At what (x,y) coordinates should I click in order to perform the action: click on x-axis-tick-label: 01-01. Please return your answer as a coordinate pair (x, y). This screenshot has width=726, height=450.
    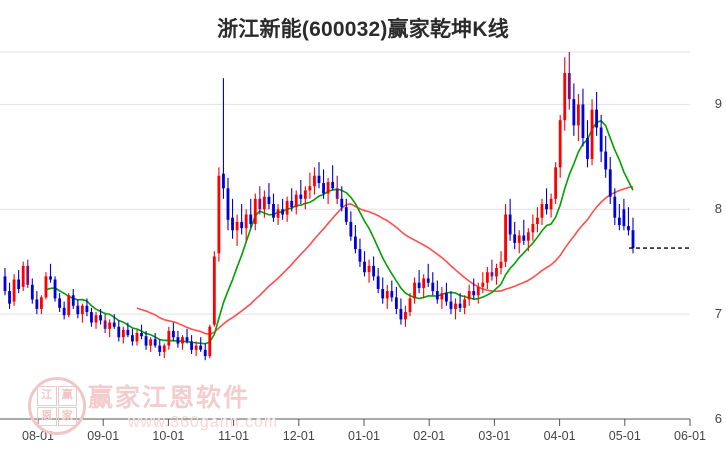
    Looking at the image, I should click on (364, 436).